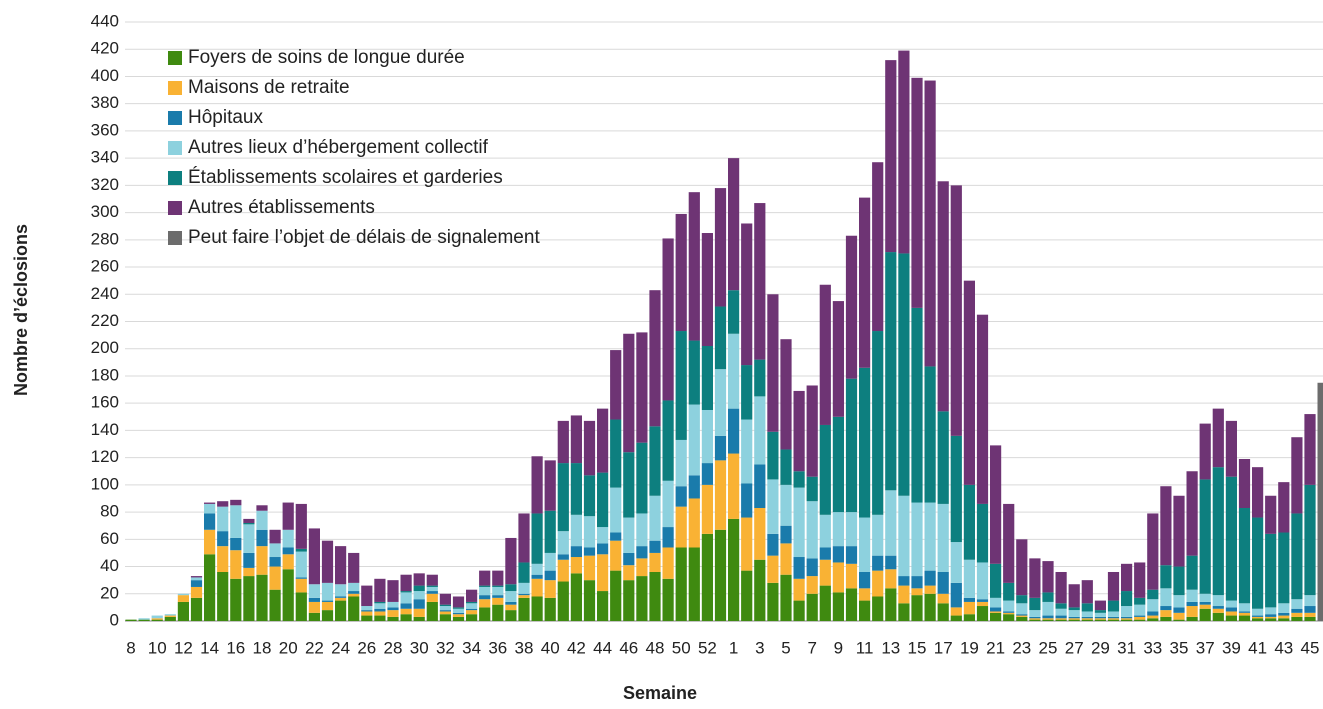 This screenshot has height=709, width=1323. Describe the element at coordinates (811, 647) in the screenshot. I see `x-tick-label: 7` at that location.